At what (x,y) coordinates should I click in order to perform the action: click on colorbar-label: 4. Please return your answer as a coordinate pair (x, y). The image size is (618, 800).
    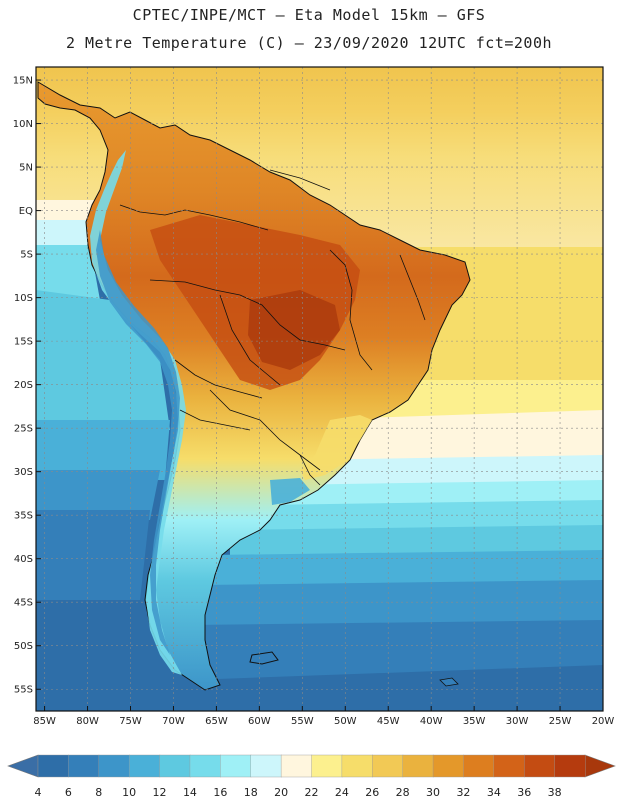
    Looking at the image, I should click on (38, 792).